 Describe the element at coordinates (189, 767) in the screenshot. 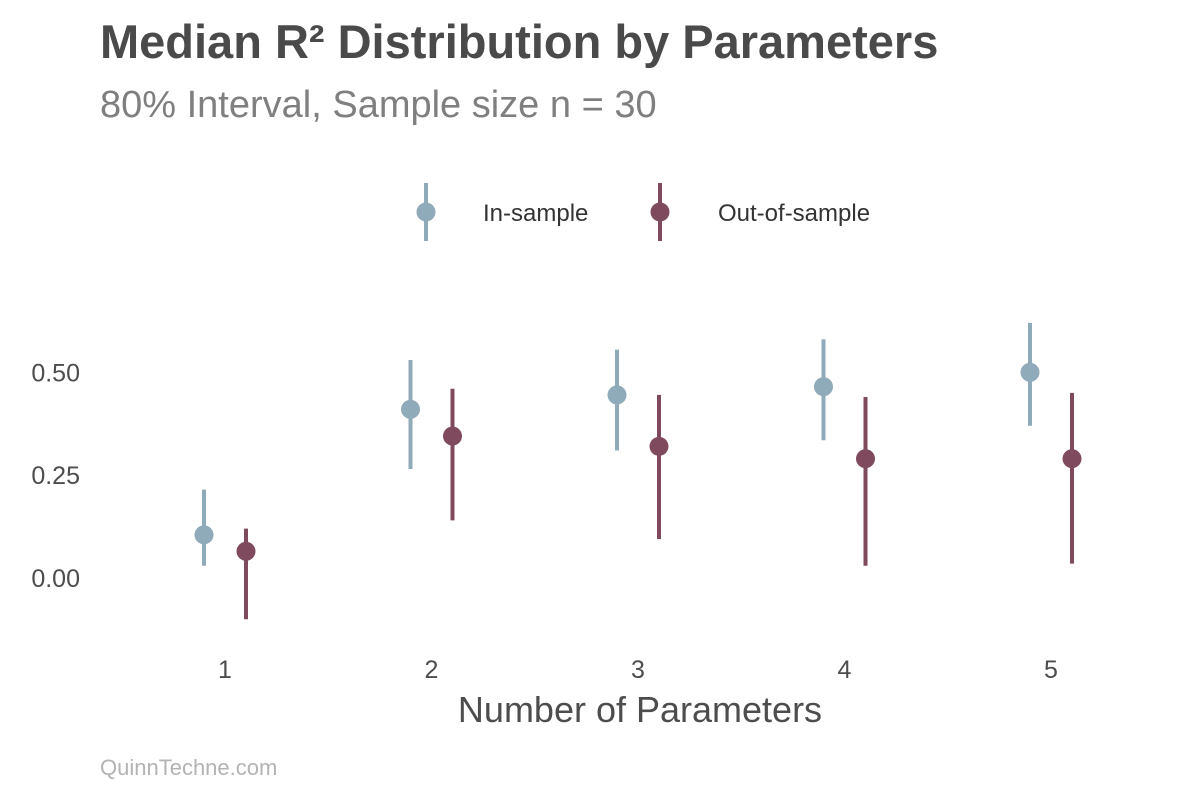

I see `source-caption: QuinnTechne.com` at that location.